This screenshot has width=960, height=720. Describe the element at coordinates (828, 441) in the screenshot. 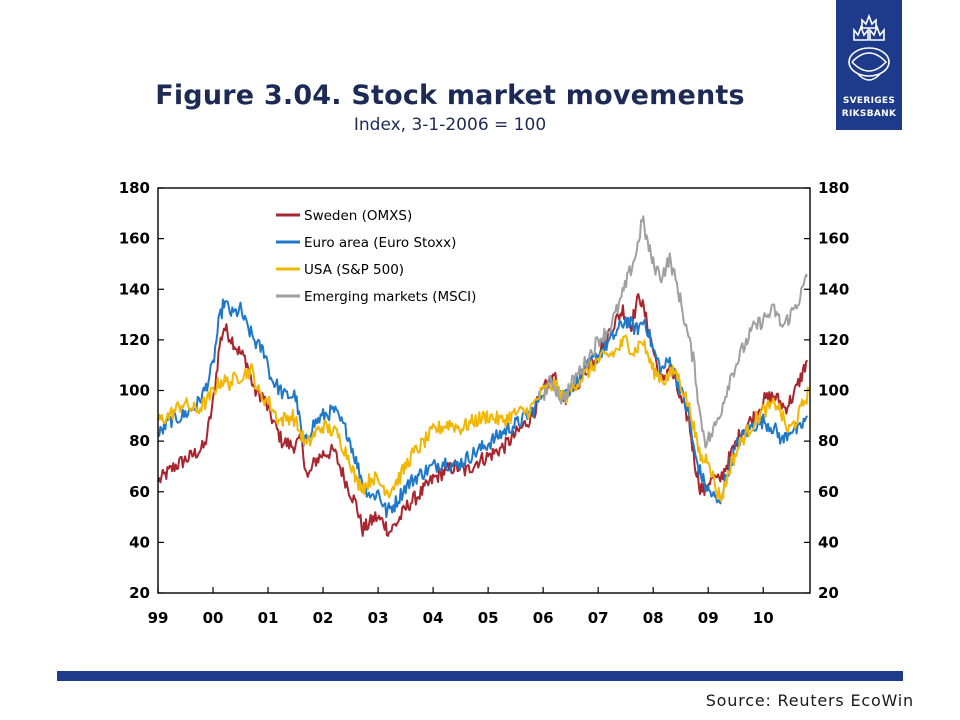

I see `y-tick-label-right: 80` at that location.